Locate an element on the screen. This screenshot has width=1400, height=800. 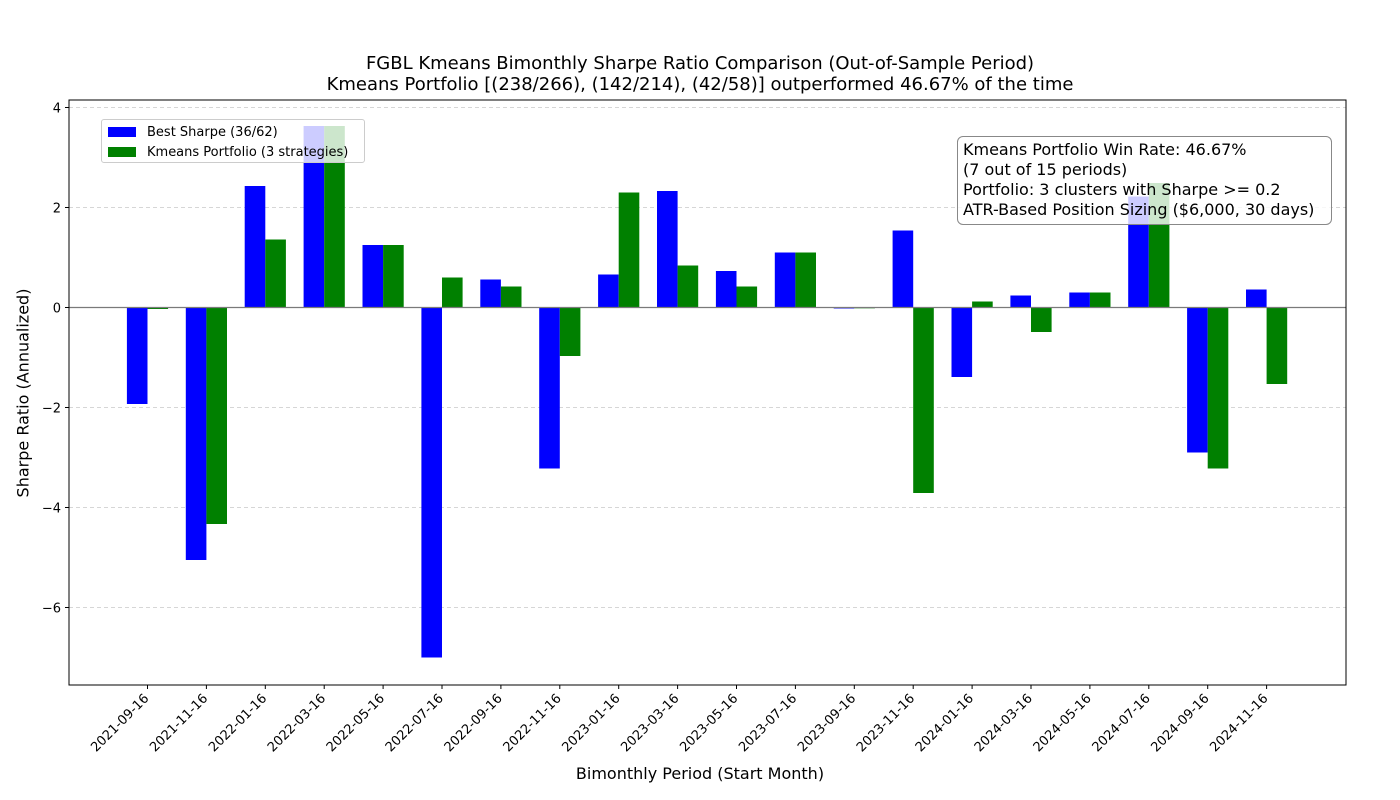
x-tick-label: 2024-07-16 is located at coordinates (1122, 723).